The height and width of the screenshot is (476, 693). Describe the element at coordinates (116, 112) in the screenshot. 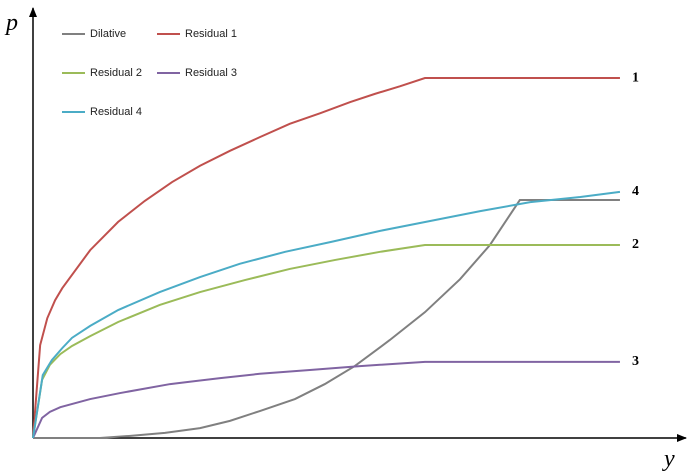

I see `legend-label: Residual 4` at that location.